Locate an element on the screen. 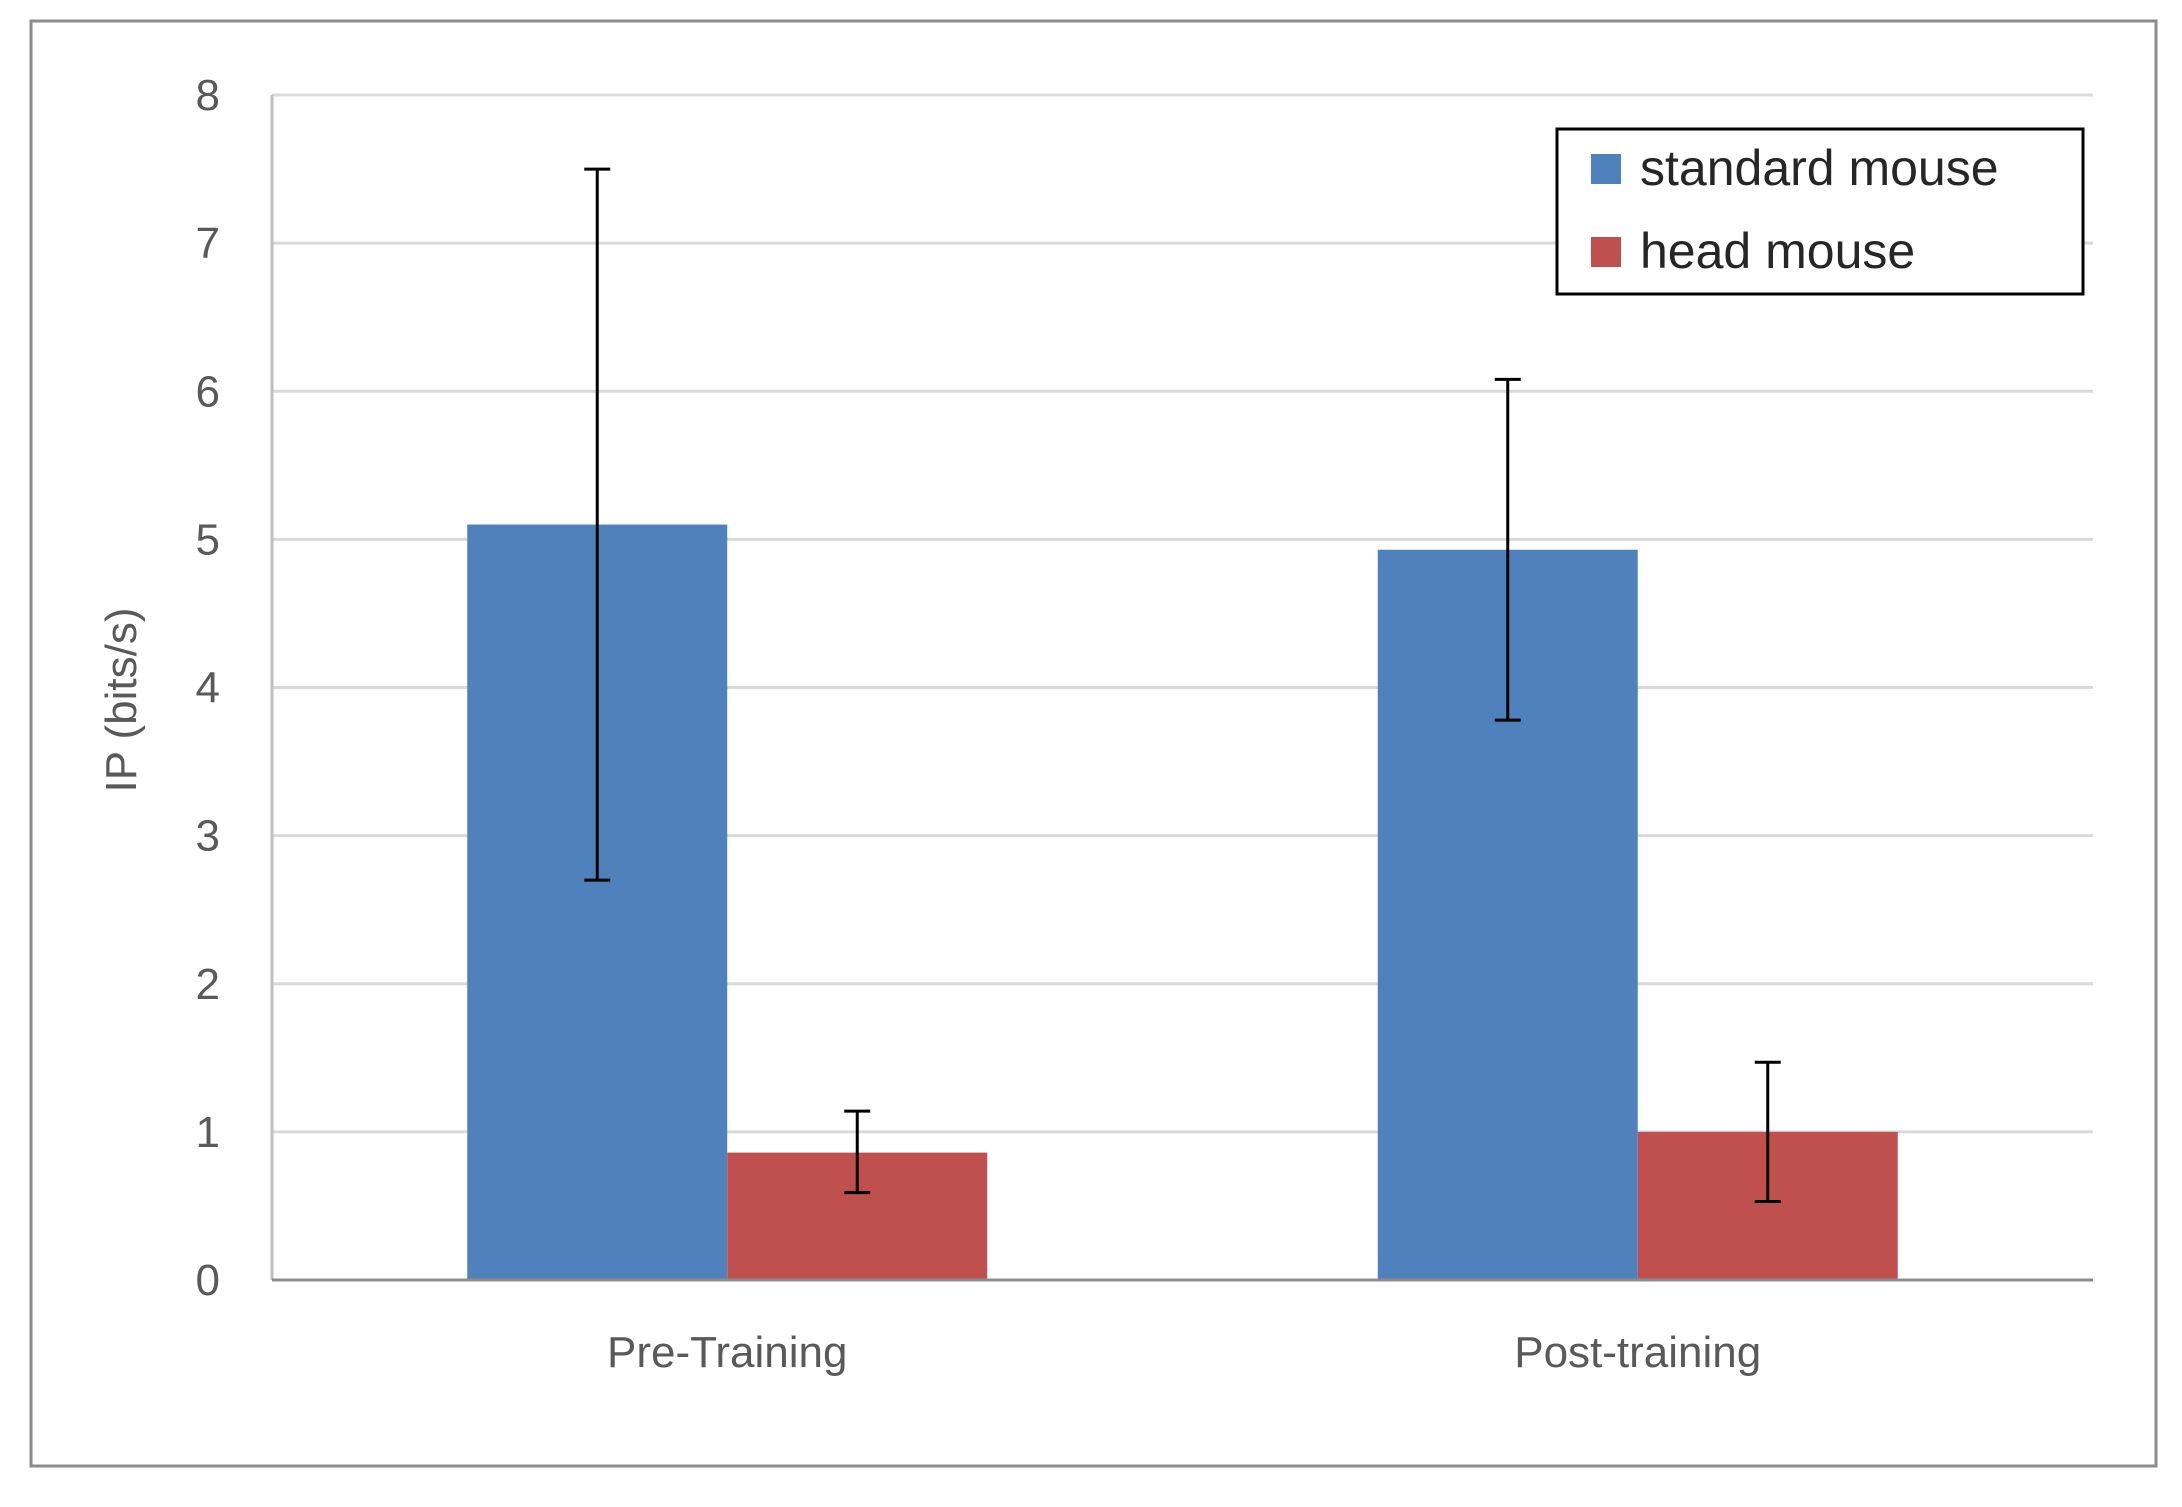  legend-label-head-mouse: head mouse is located at coordinates (1777, 251).